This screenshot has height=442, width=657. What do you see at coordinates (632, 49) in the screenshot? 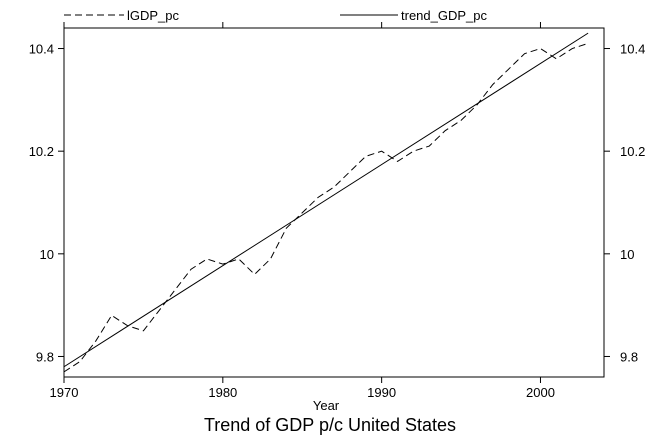
I see `y-tick-label-right-3: 10.4` at bounding box center [632, 49].